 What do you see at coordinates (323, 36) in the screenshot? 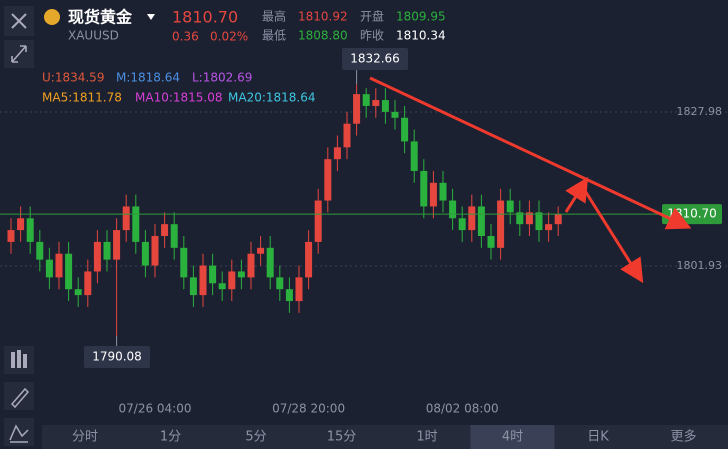
I see `value: 1808.80` at bounding box center [323, 36].